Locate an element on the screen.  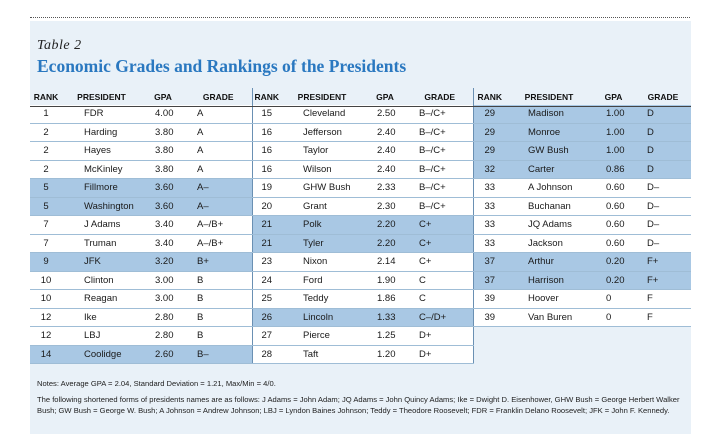
table-row: 14 Coolidge 2.60 B– 28 Taft 1.20 D+ is located at coordinates (360, 354).